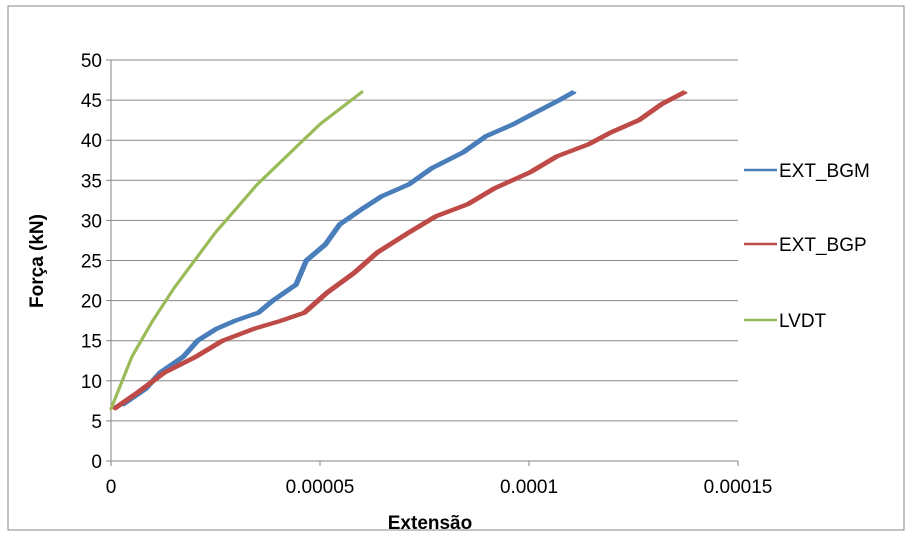  Describe the element at coordinates (91, 61) in the screenshot. I see `y-tick-label: 50` at that location.